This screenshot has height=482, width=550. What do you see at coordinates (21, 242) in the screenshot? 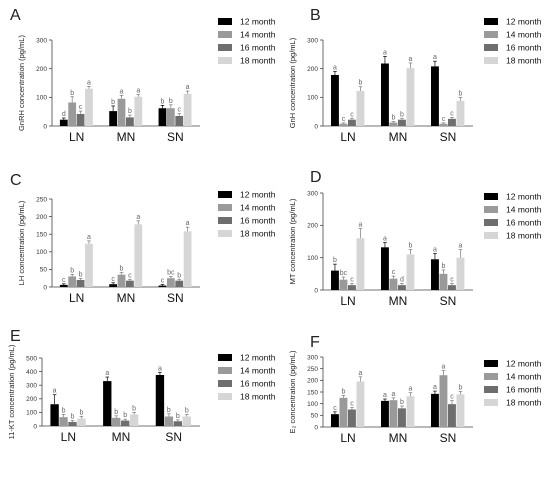
I see `y-axis-label: LH concentration (pg/mL)` at bounding box center [21, 242].